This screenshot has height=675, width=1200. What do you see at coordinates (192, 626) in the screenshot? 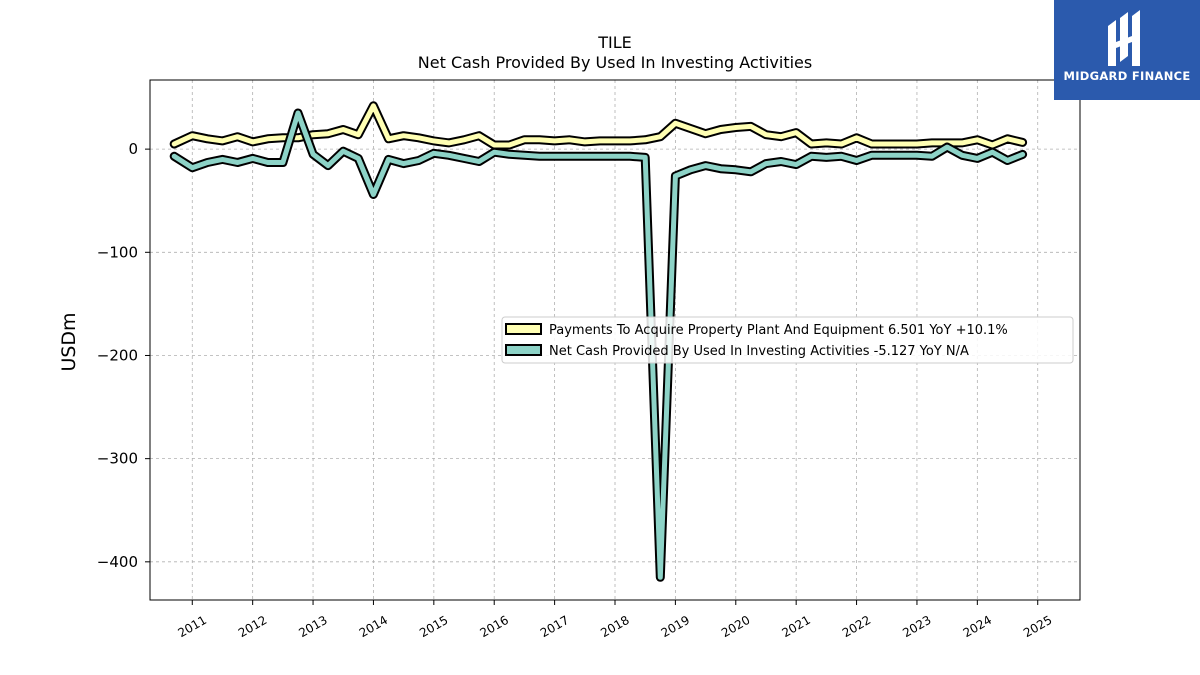
I see `x-tick-label: 2011` at bounding box center [192, 626].